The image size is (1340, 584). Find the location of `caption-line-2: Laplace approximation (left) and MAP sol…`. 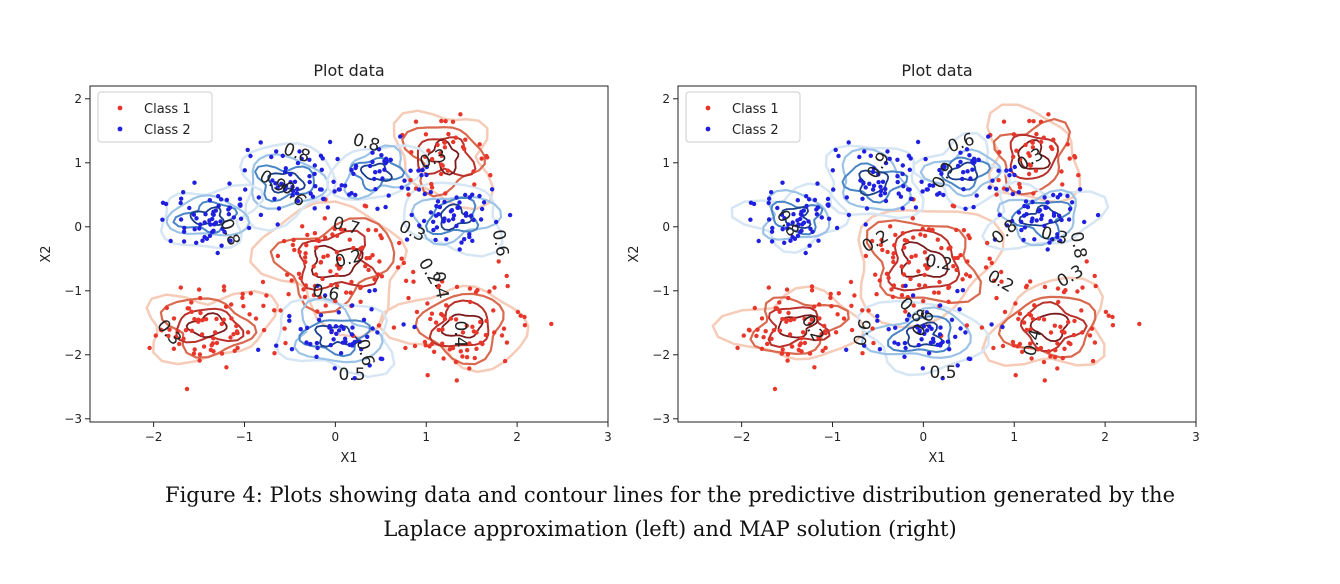

caption-line-2: Laplace approximation (left) and MAP sol… is located at coordinates (670, 529).